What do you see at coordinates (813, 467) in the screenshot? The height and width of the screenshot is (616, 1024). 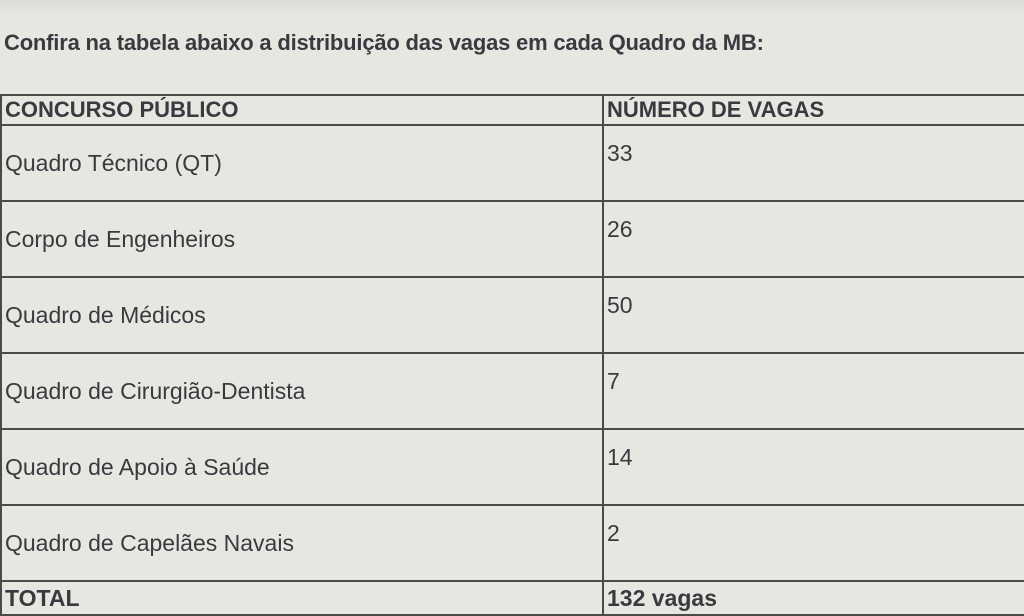 I see `row-vagas: 14` at bounding box center [813, 467].